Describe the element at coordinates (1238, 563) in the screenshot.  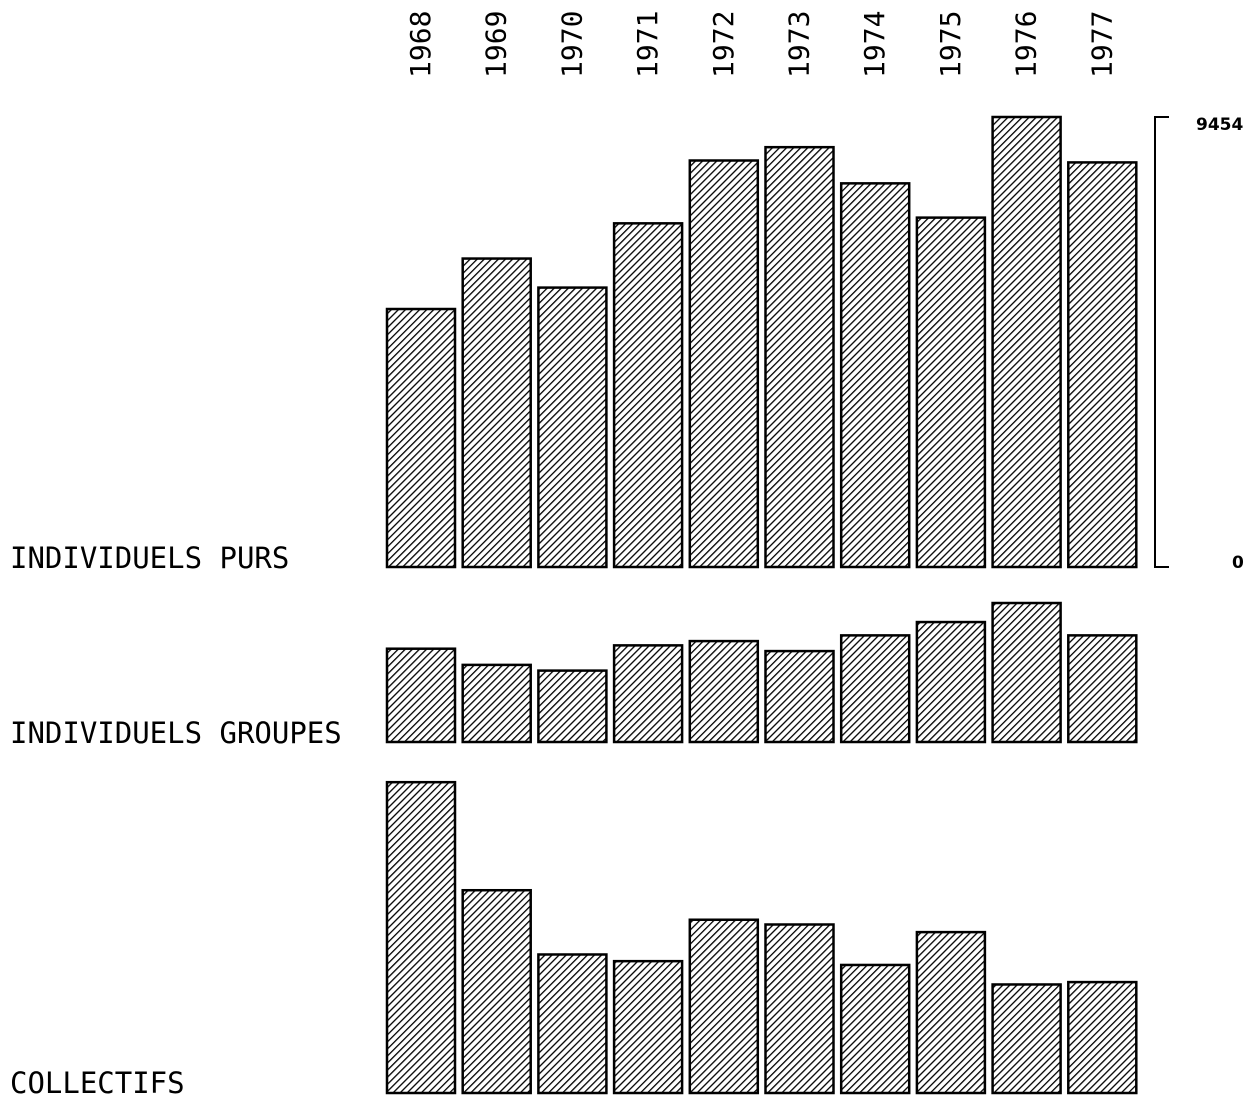
I see `scale-min-label: 0` at that location.